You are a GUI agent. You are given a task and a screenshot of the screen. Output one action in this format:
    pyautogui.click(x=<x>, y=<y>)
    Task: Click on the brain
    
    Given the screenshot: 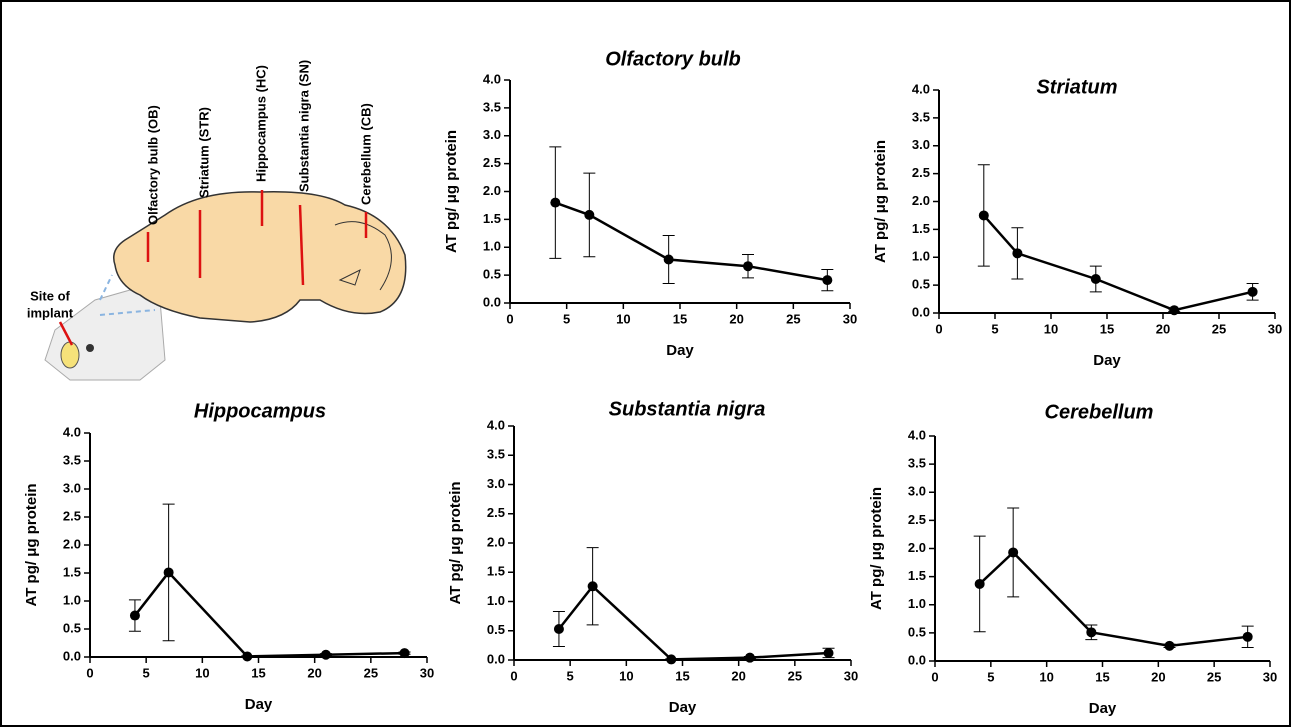 What is the action you would take?
    pyautogui.click(x=260, y=257)
    